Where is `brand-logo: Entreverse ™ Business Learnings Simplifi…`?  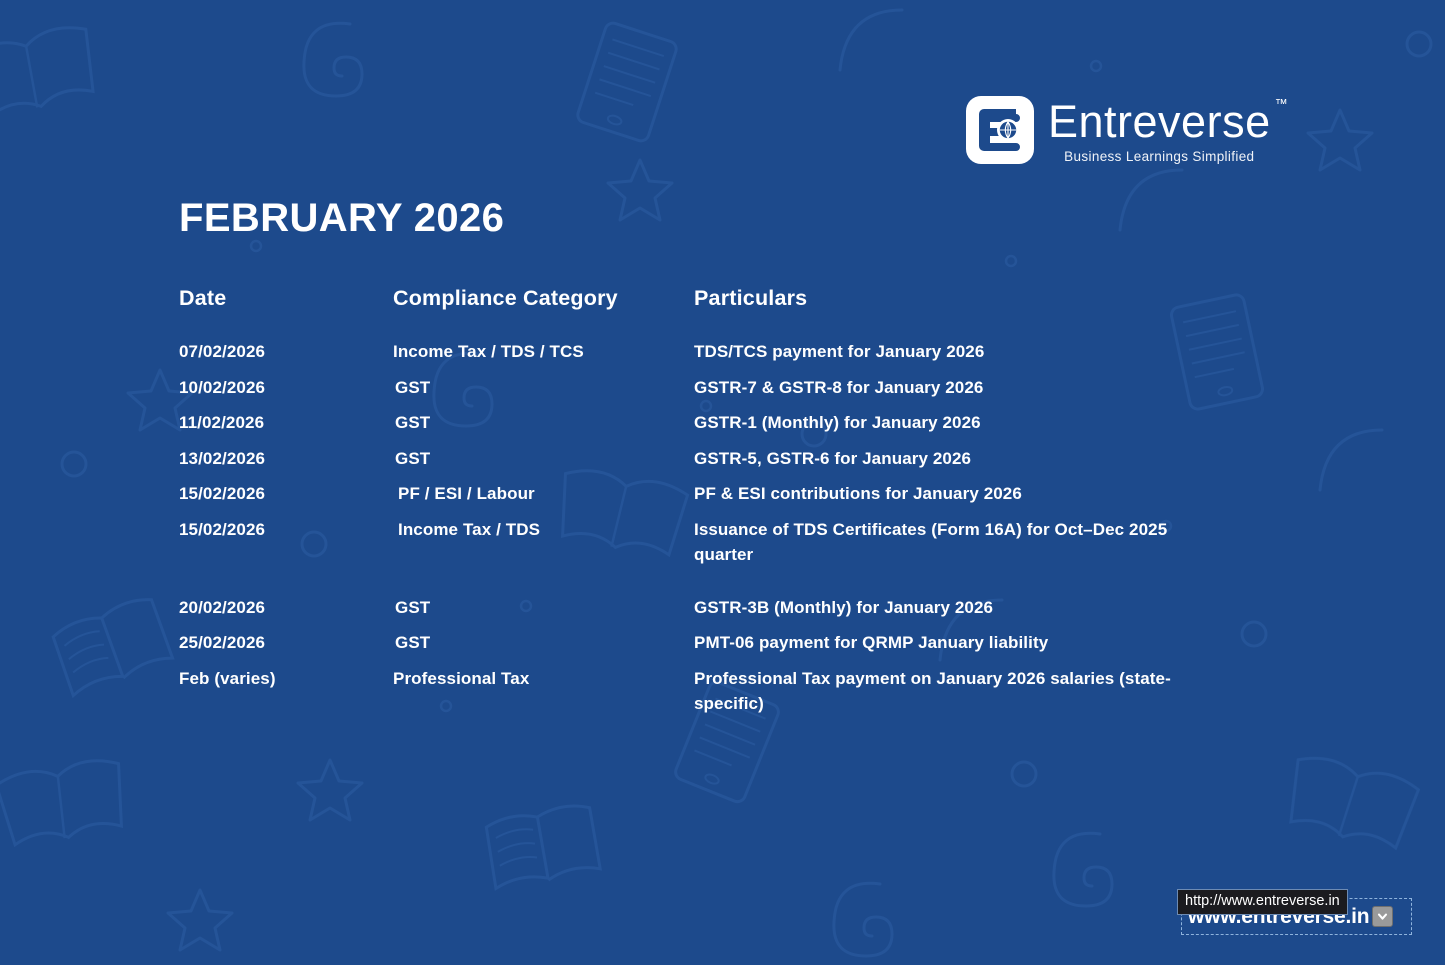
brand-logo: Entreverse ™ Business Learnings Simplifi… is located at coordinates (1127, 129).